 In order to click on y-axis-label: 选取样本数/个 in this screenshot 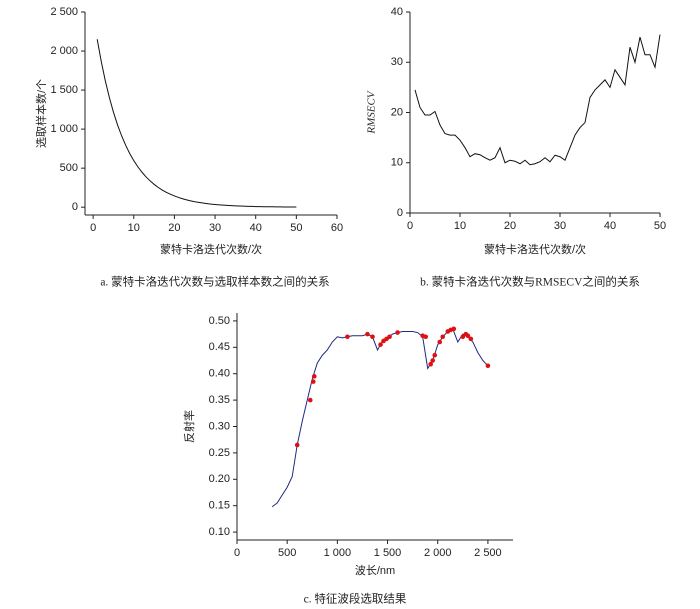, I will do `click(41, 113)`.